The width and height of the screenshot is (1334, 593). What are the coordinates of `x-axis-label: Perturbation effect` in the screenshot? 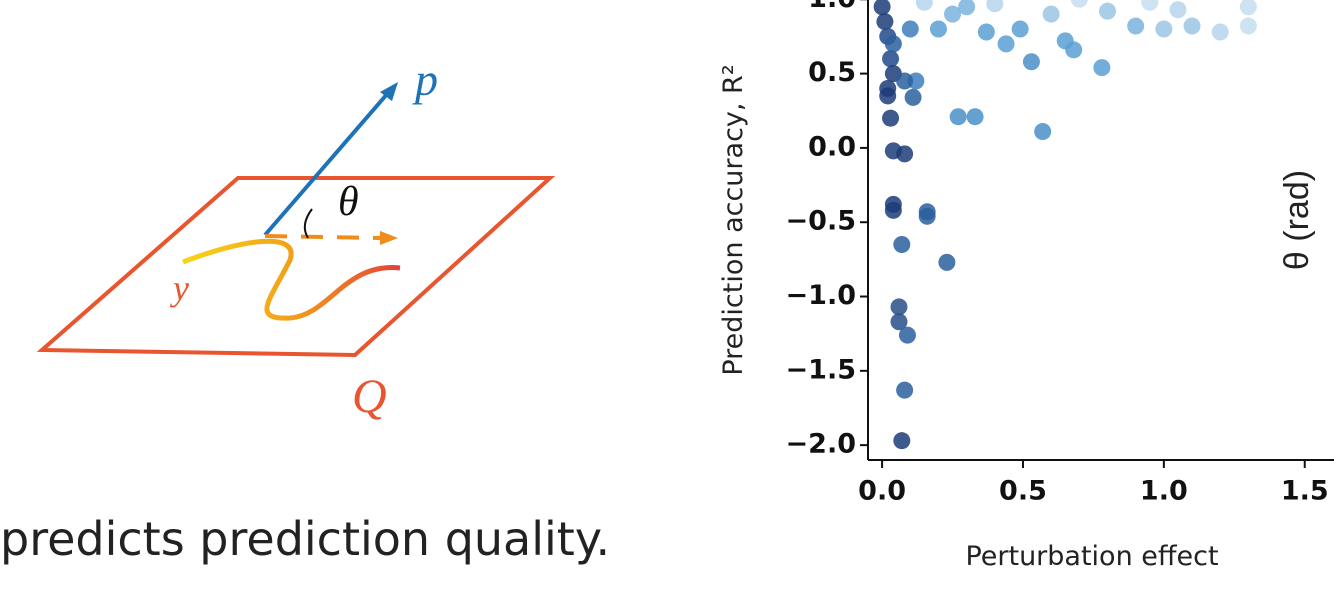 It's located at (1091, 556).